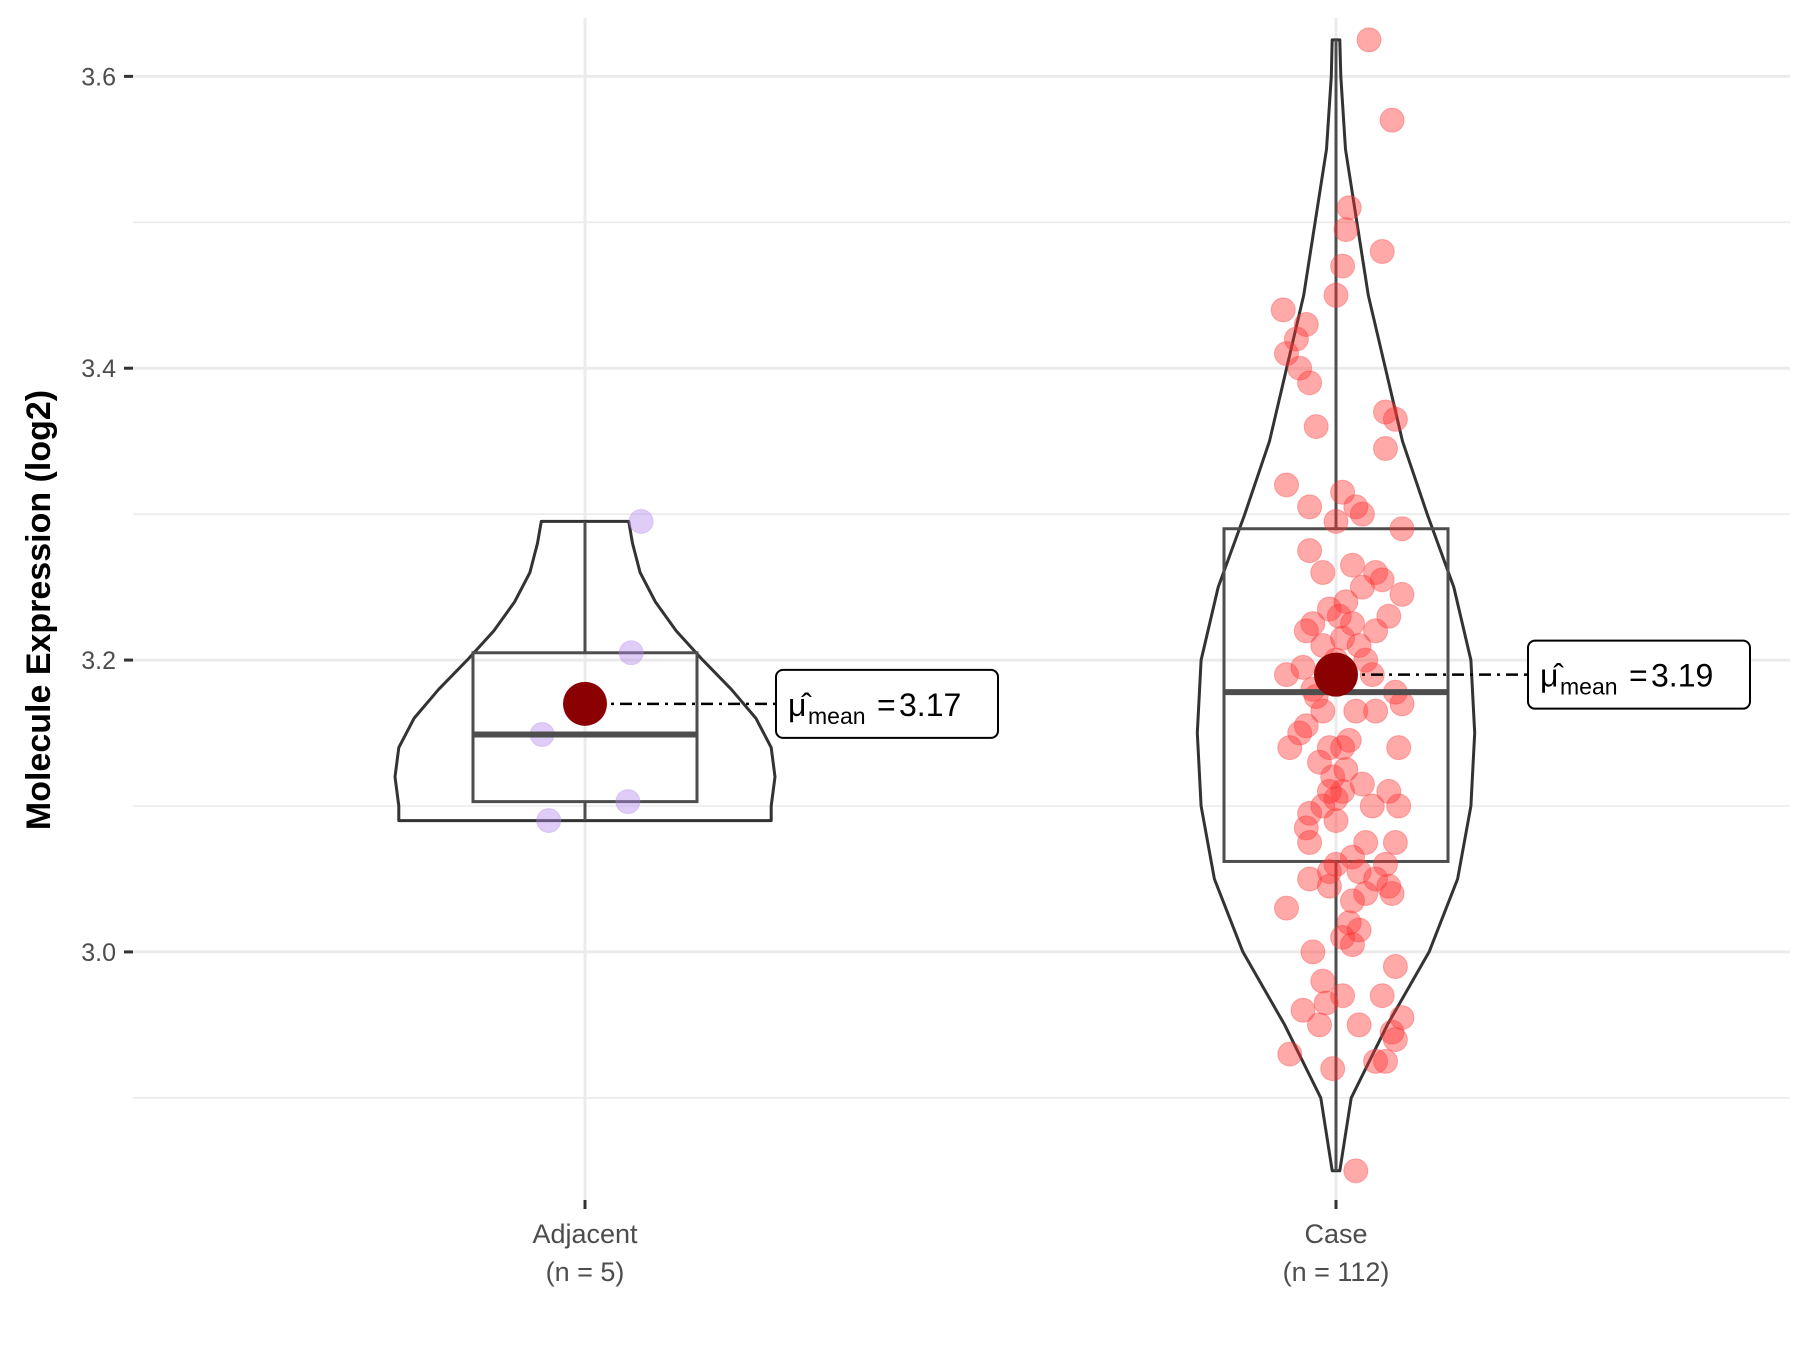 The width and height of the screenshot is (1800, 1350). Describe the element at coordinates (98, 369) in the screenshot. I see `y-tick-label: 3.4` at that location.